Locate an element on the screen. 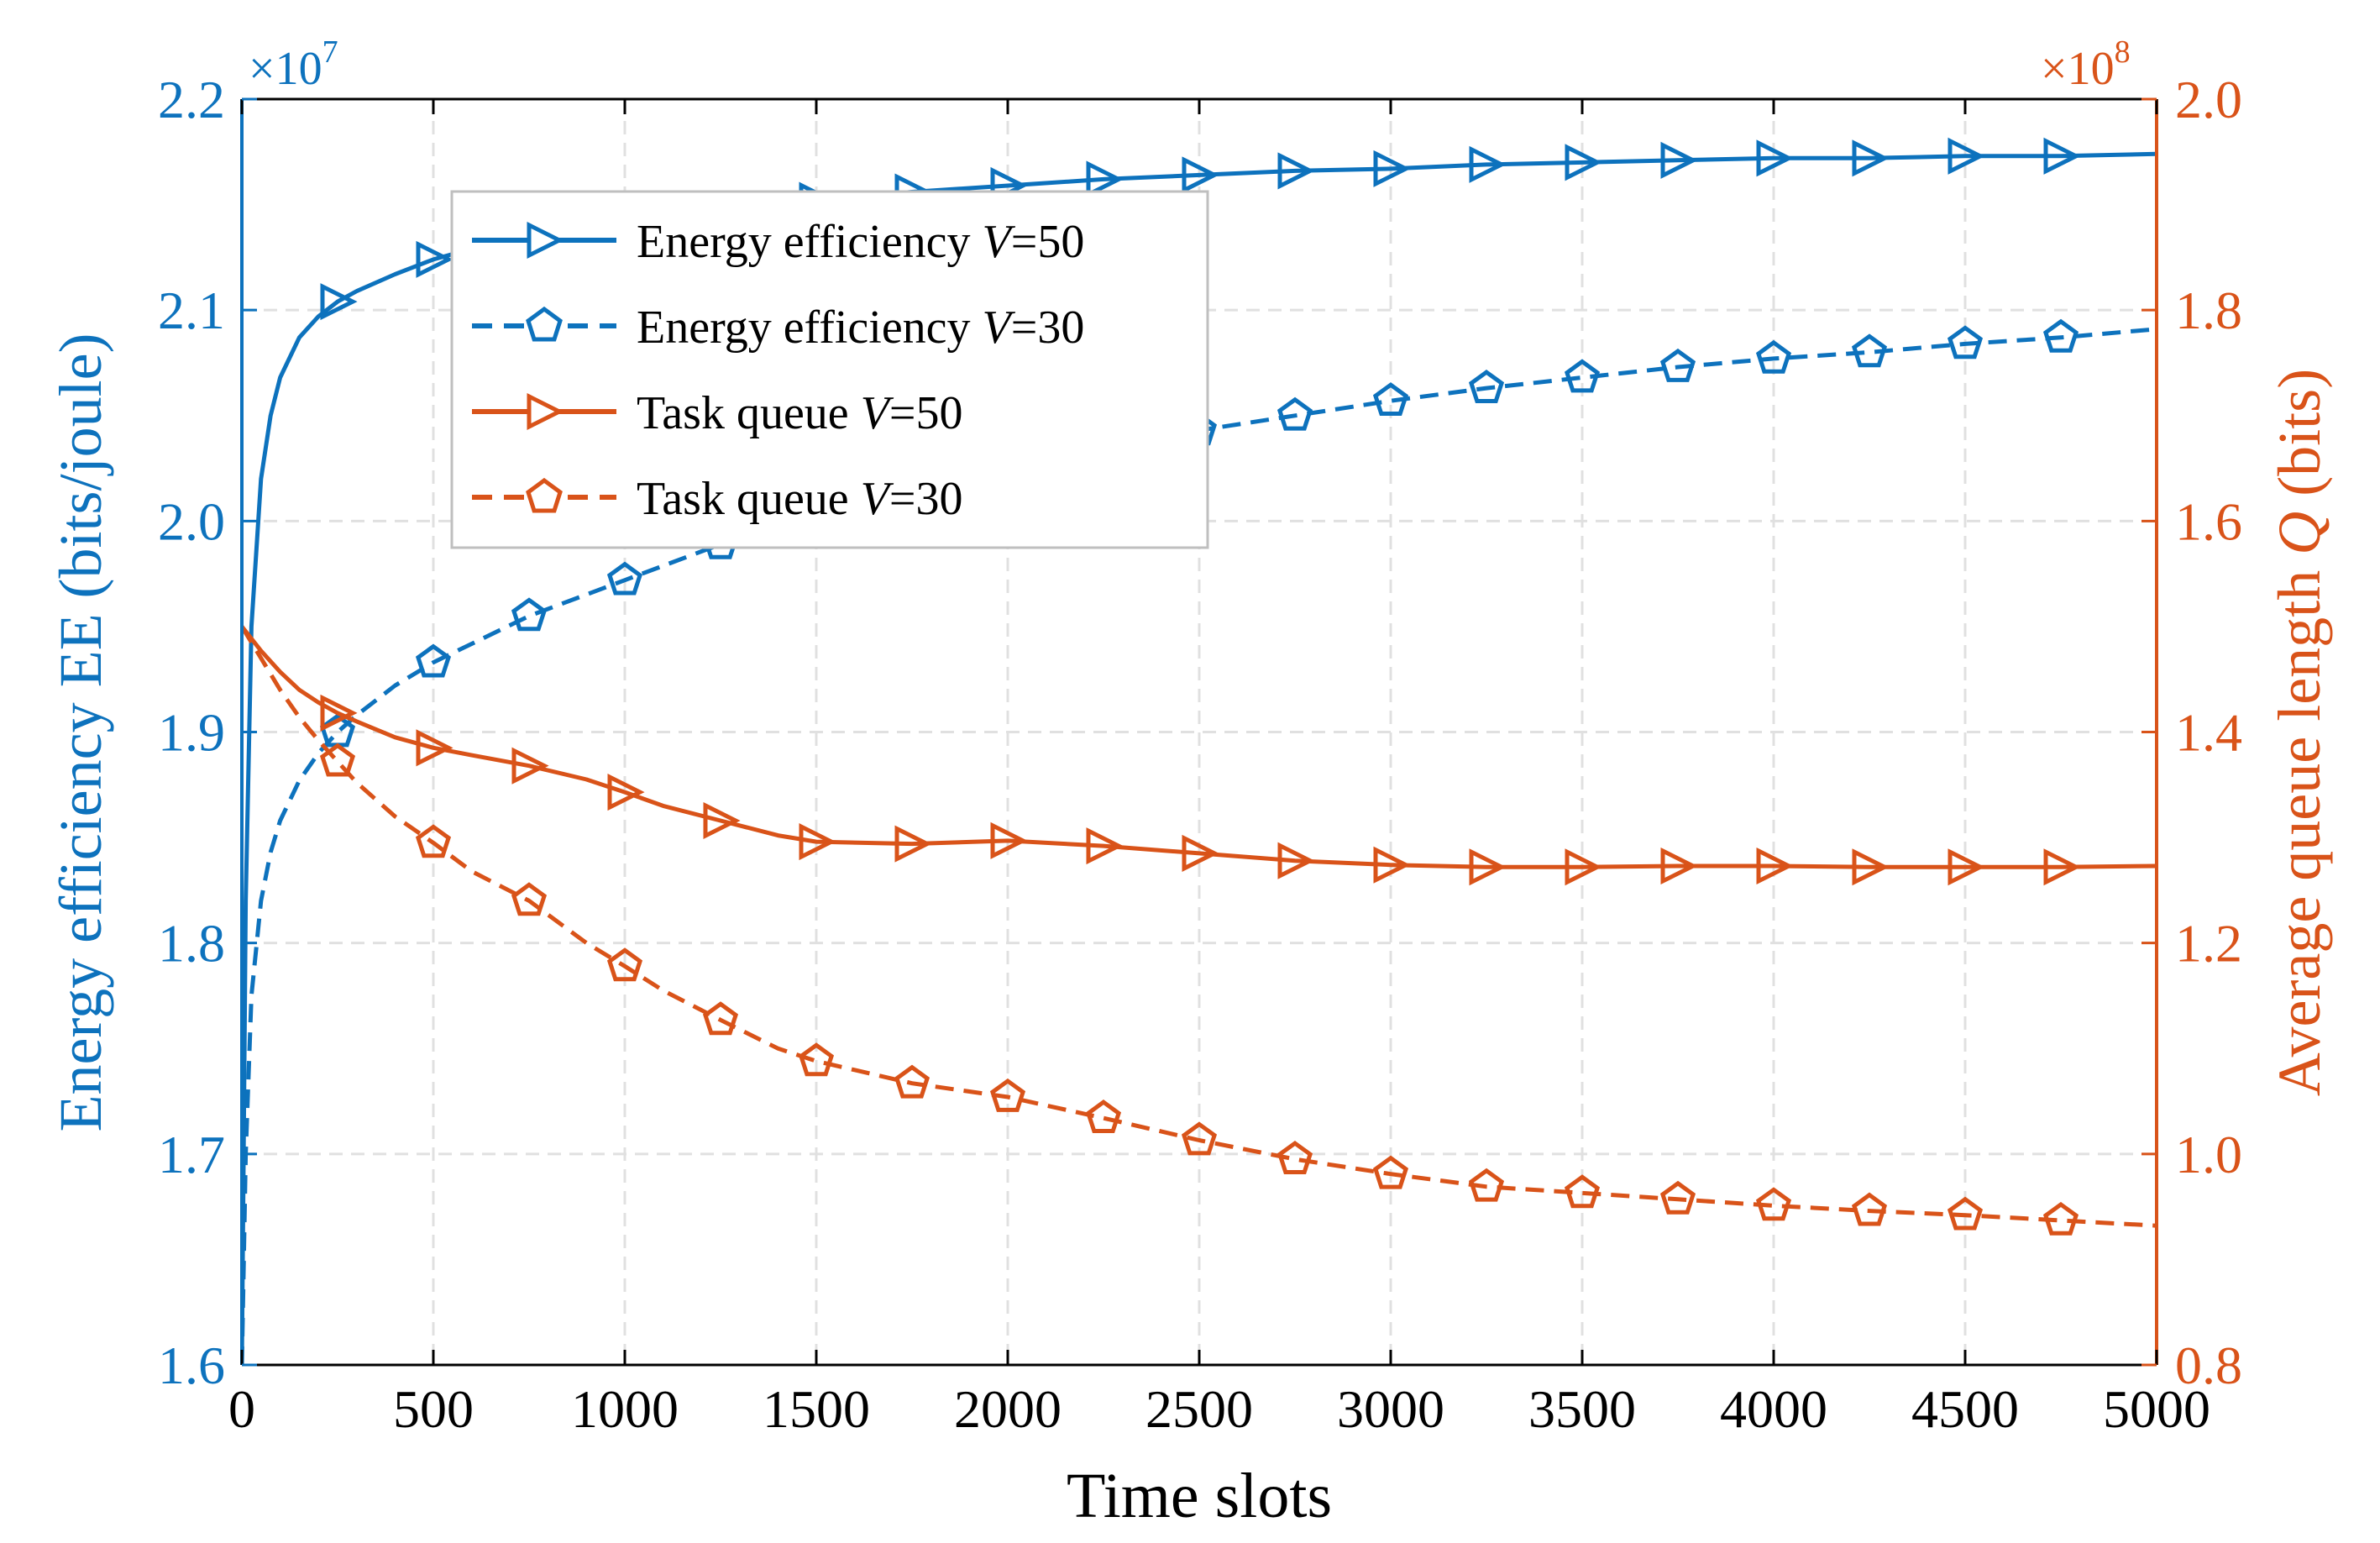 The height and width of the screenshot is (1543, 2380). x-tick-label: 500 is located at coordinates (434, 1409).